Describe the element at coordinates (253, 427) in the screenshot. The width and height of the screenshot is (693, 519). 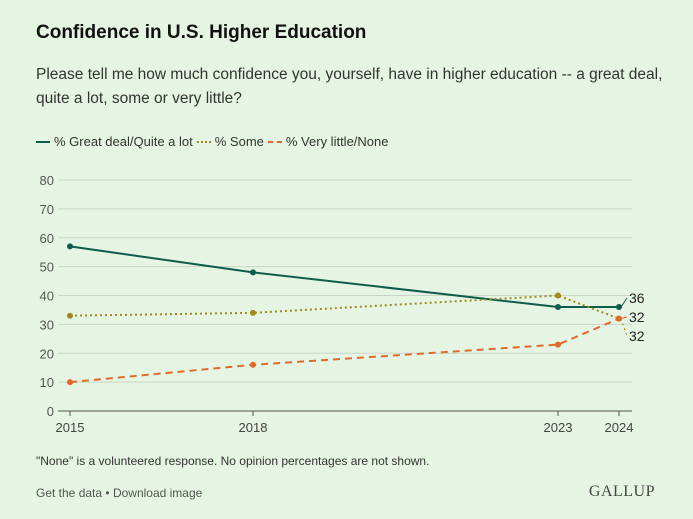
I see `x-tick-label: 2018` at that location.